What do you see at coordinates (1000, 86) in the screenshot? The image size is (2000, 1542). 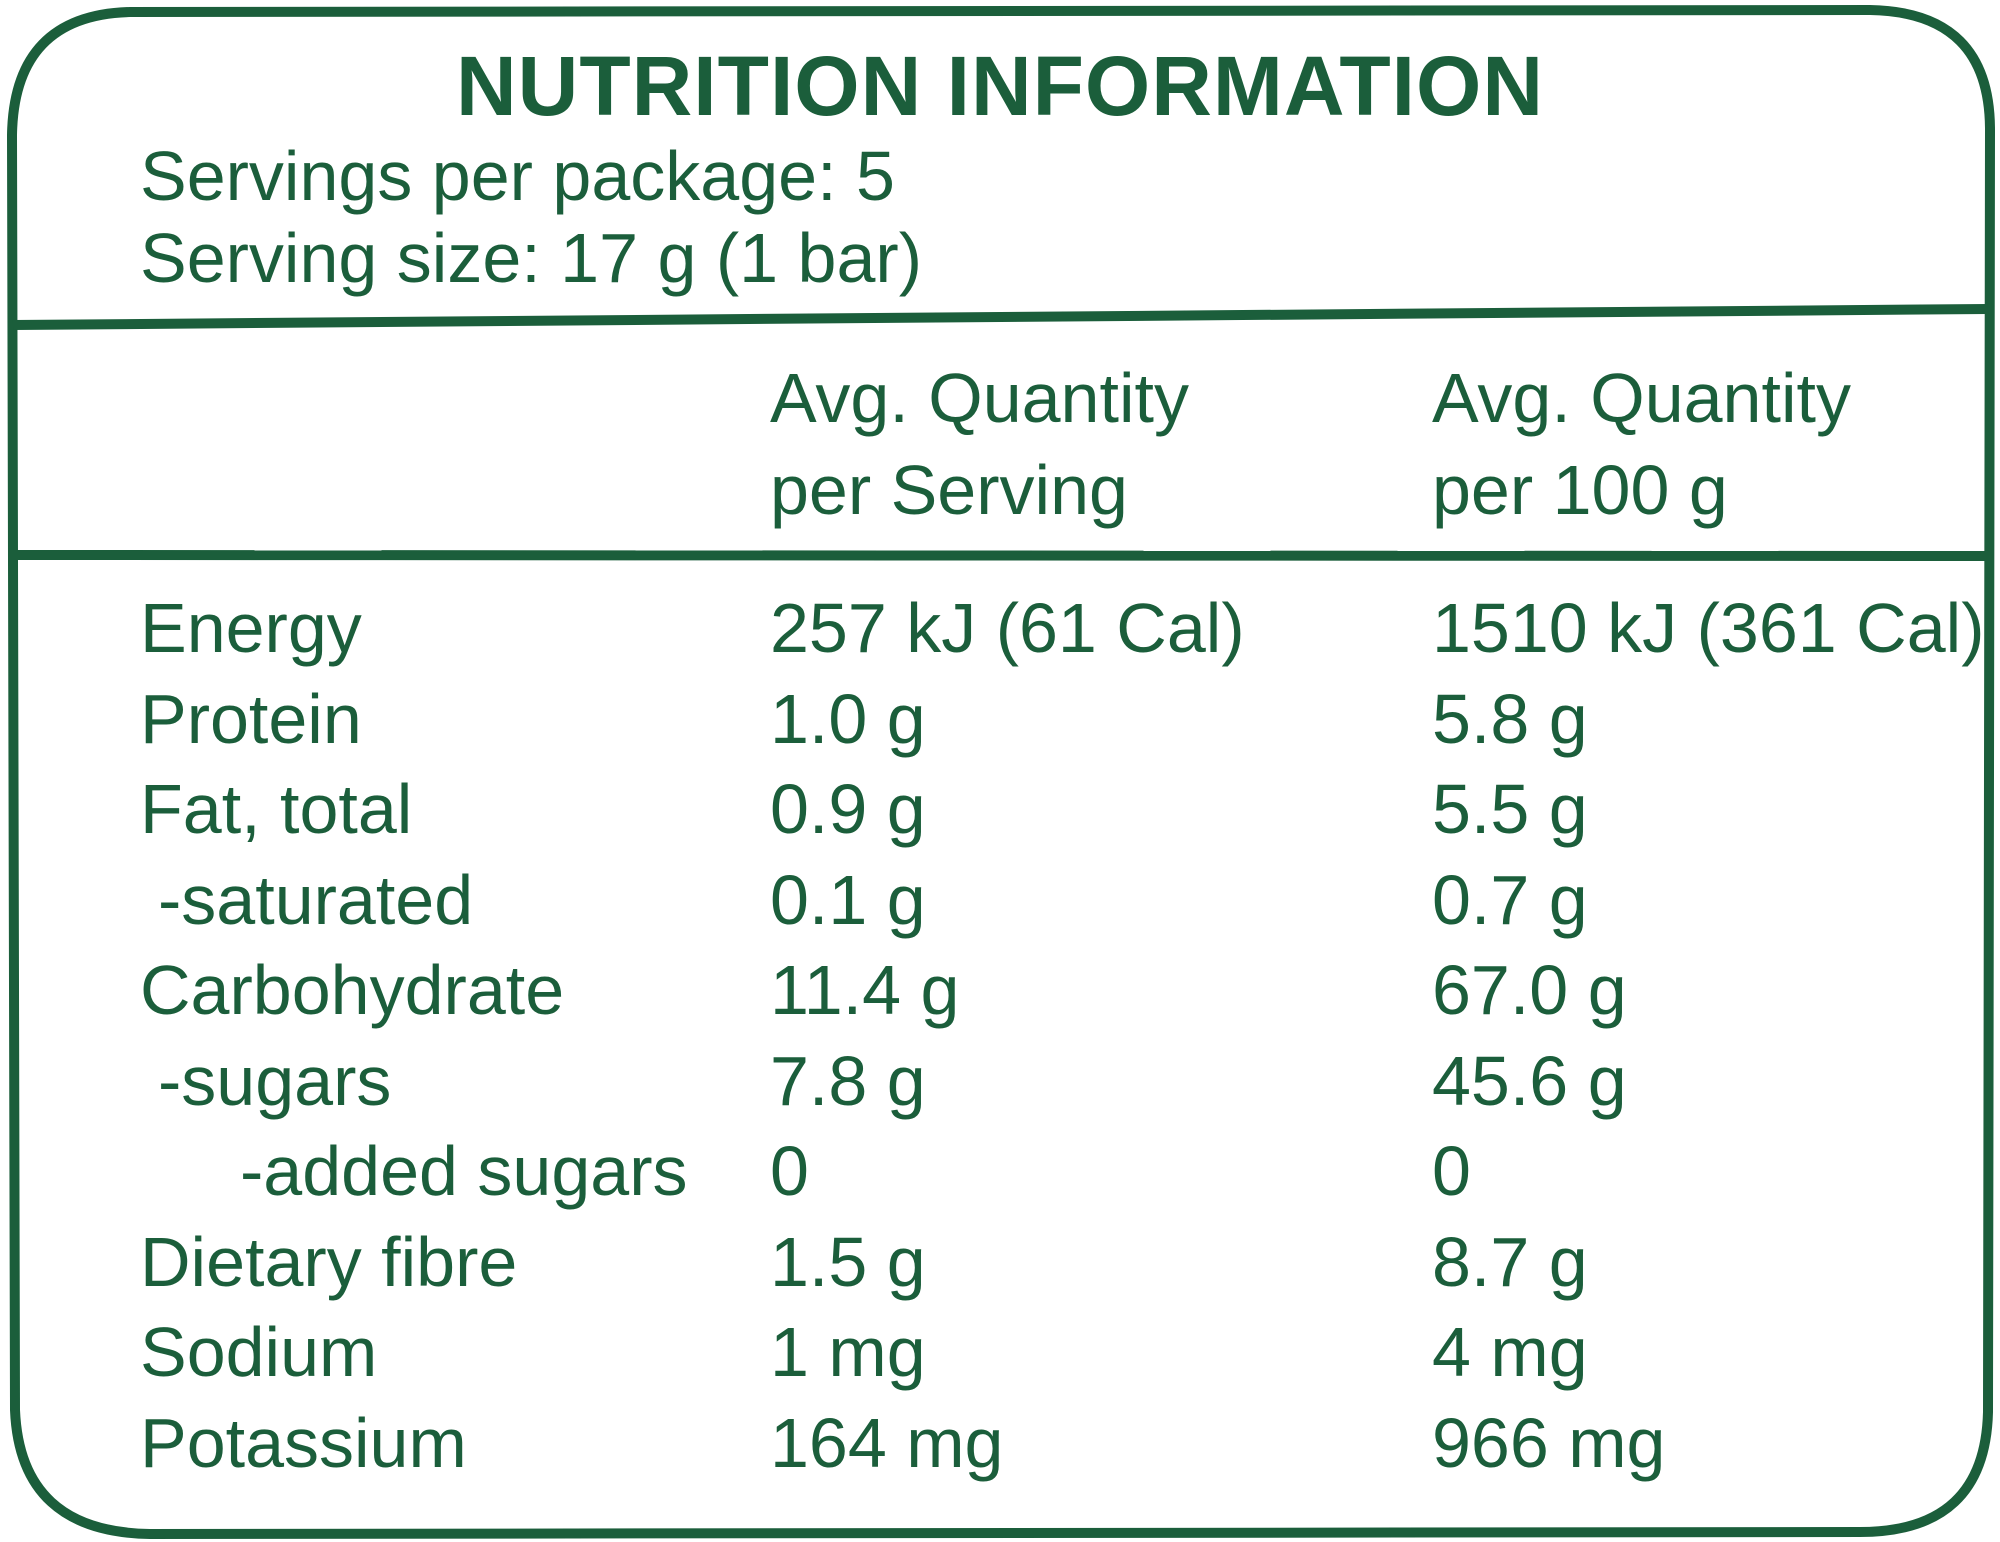 I see `panel-title: NUTRITION INFORMATION` at bounding box center [1000, 86].